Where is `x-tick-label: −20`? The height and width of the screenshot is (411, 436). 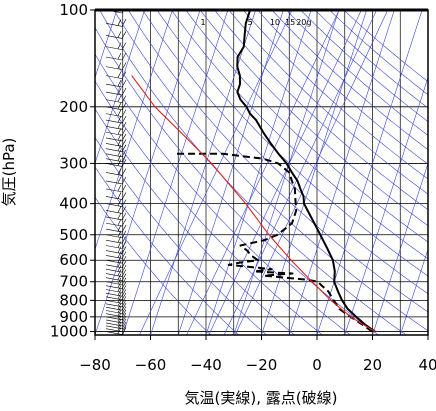 x-tick-label: −20 is located at coordinates (262, 365).